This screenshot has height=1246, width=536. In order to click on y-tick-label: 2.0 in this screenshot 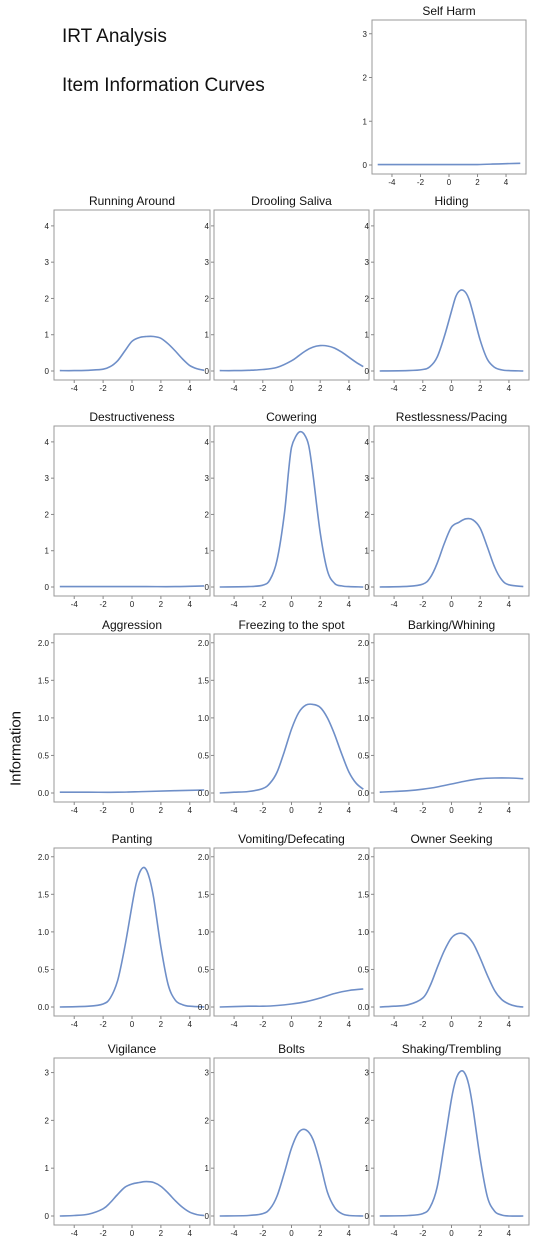, I will do `click(44, 857)`.